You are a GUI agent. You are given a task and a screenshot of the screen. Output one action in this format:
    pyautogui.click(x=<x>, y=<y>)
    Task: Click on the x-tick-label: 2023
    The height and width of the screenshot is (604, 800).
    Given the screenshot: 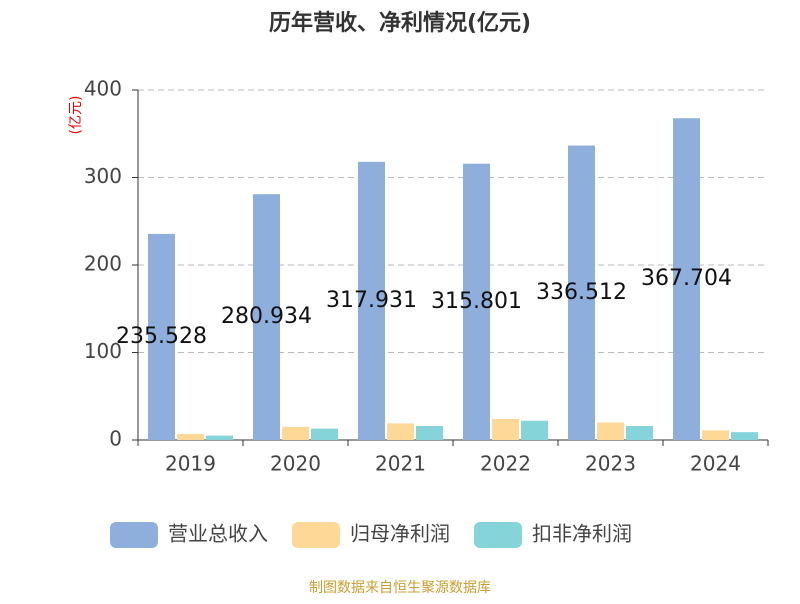 What is the action you would take?
    pyautogui.click(x=610, y=464)
    